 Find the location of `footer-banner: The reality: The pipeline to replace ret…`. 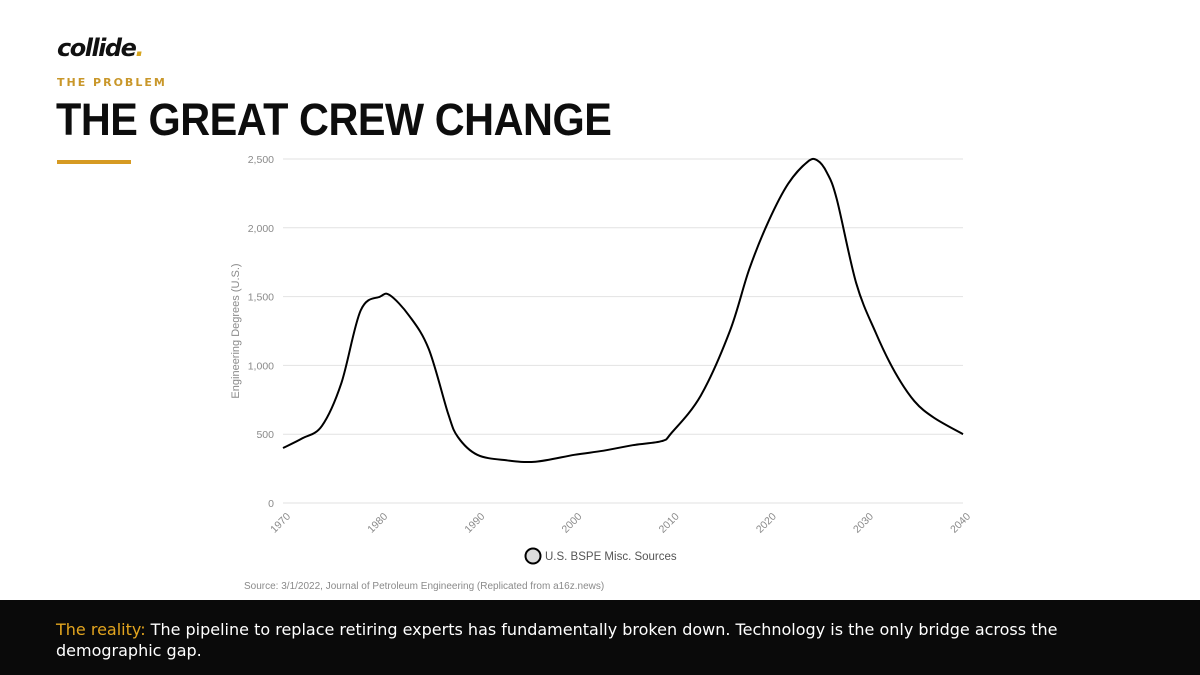

footer-banner: The reality: The pipeline to replace ret… is located at coordinates (600, 637).